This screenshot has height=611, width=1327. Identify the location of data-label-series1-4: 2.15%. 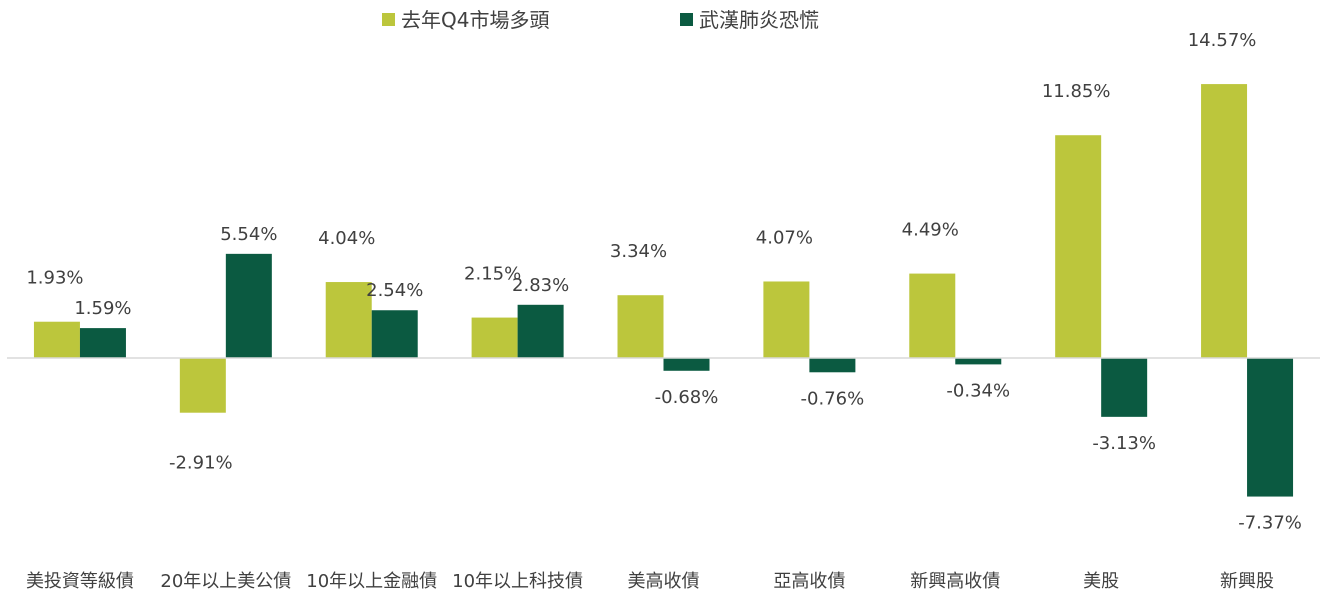
(492, 274).